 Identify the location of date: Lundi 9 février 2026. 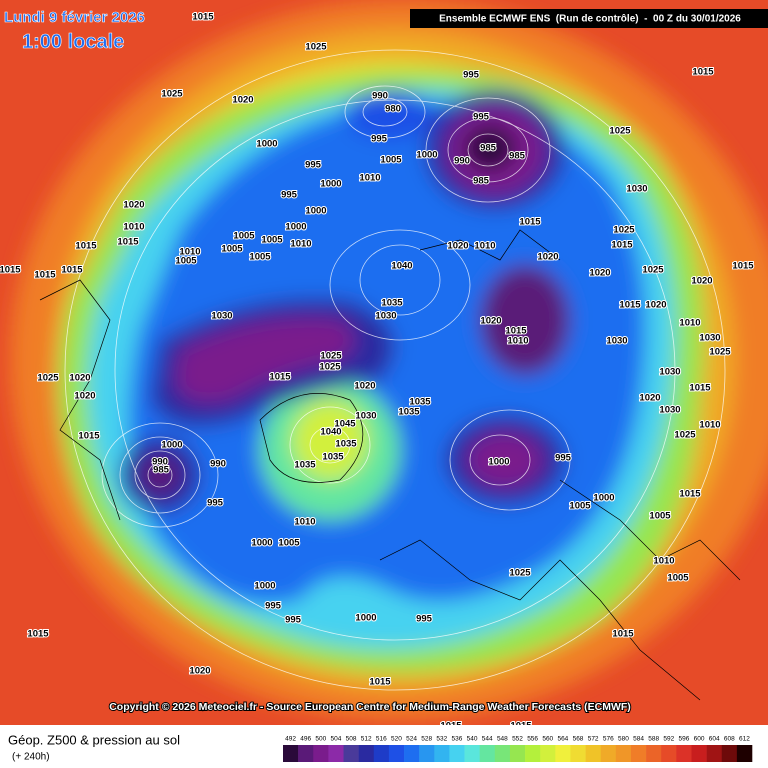
(74, 17).